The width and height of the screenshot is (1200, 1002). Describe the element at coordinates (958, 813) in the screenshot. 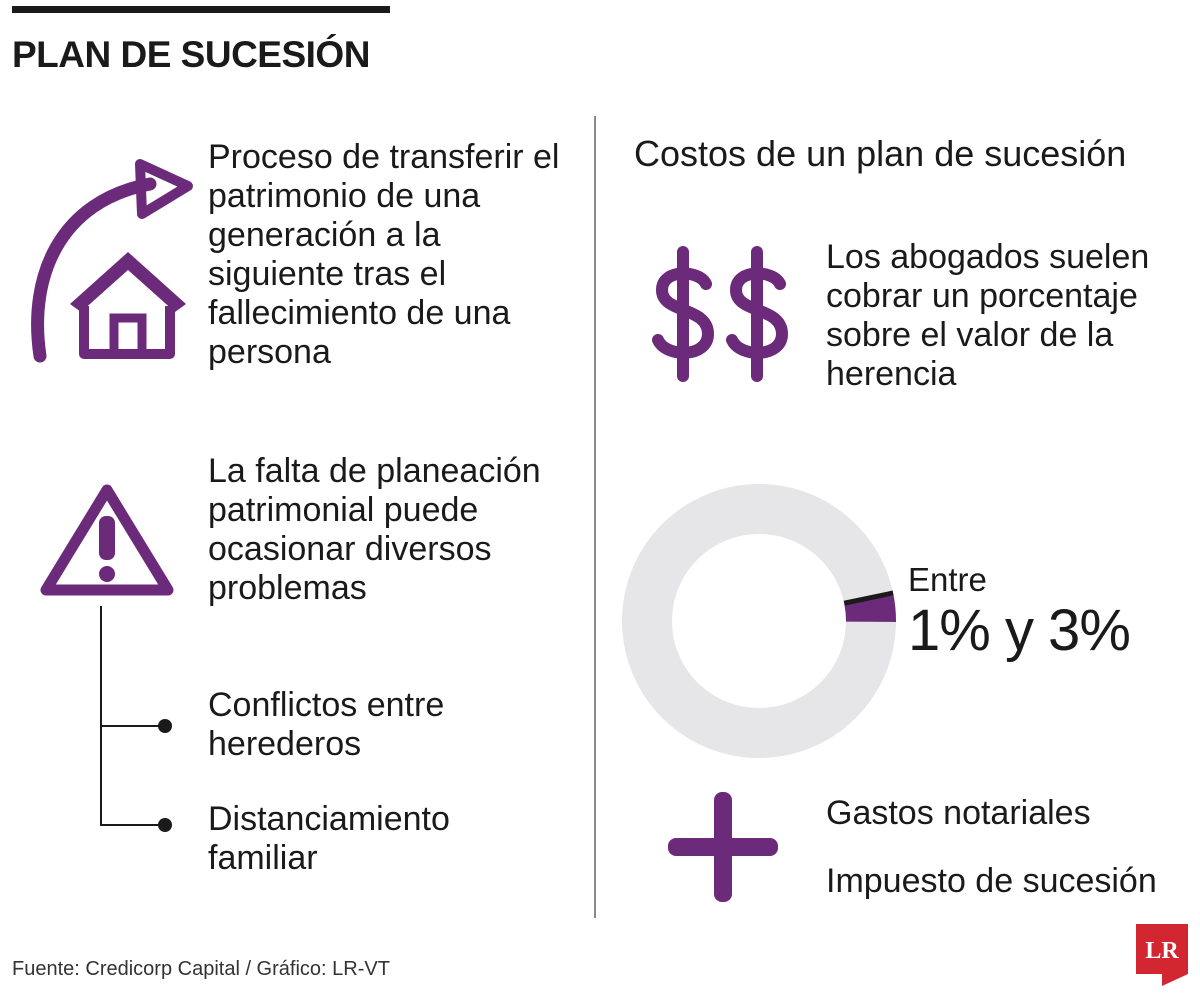

I see `extra-cost-item: Gastos notariales` at that location.